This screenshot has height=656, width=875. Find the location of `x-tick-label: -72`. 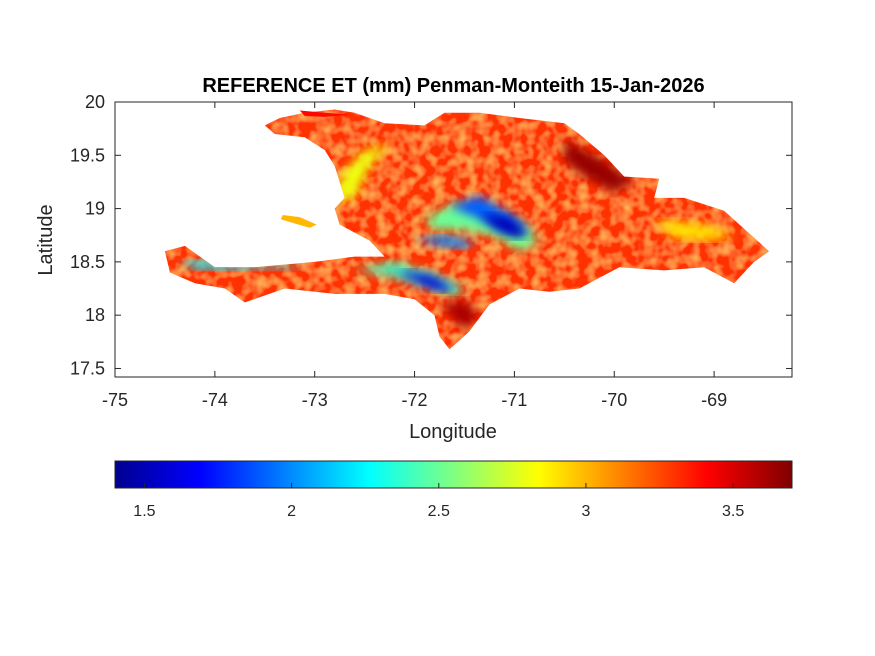

x-tick-label: -72 is located at coordinates (415, 400).